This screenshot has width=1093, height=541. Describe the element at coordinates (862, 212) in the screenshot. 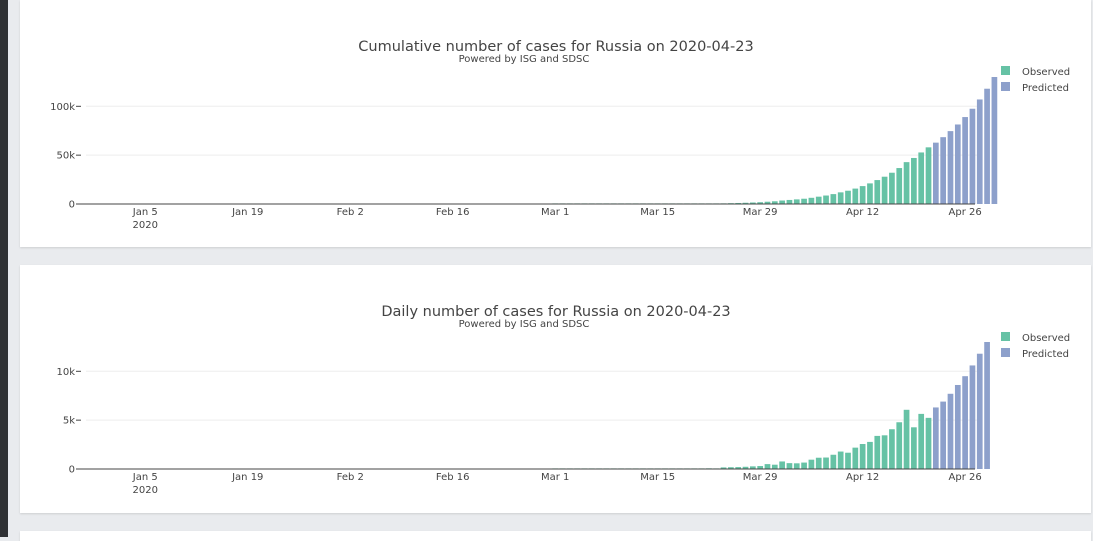

I see `x-tick-label: Apr 12` at that location.